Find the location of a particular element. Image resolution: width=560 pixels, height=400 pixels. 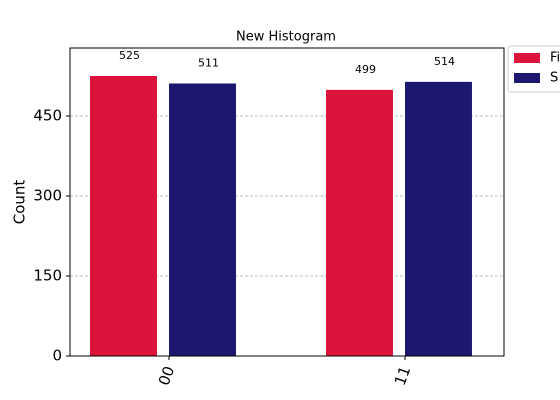

y-tick-label: 150 is located at coordinates (47, 276).